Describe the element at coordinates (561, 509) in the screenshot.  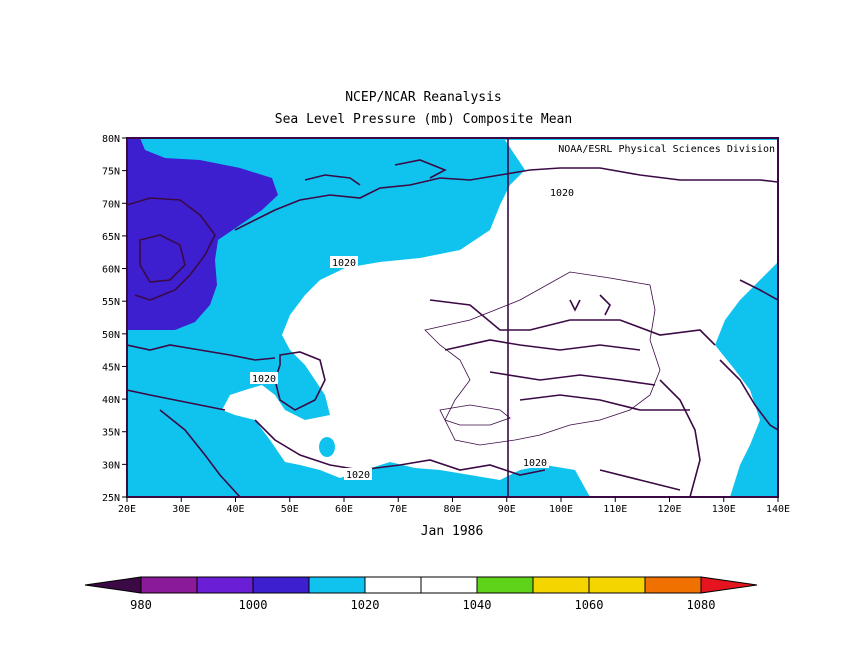
I see `lon-tick-label: 100E` at that location.